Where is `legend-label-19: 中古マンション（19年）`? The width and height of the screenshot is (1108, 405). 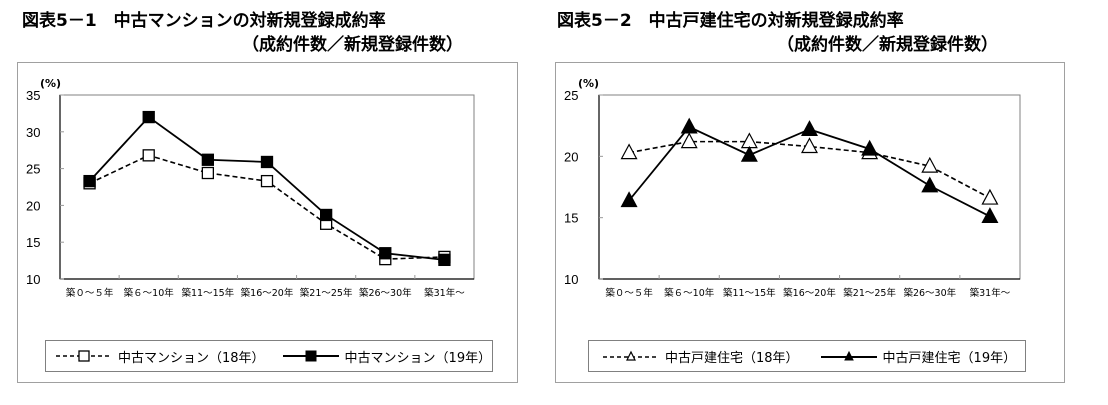
legend-label-19: 中古マンション（19年） is located at coordinates (418, 358).